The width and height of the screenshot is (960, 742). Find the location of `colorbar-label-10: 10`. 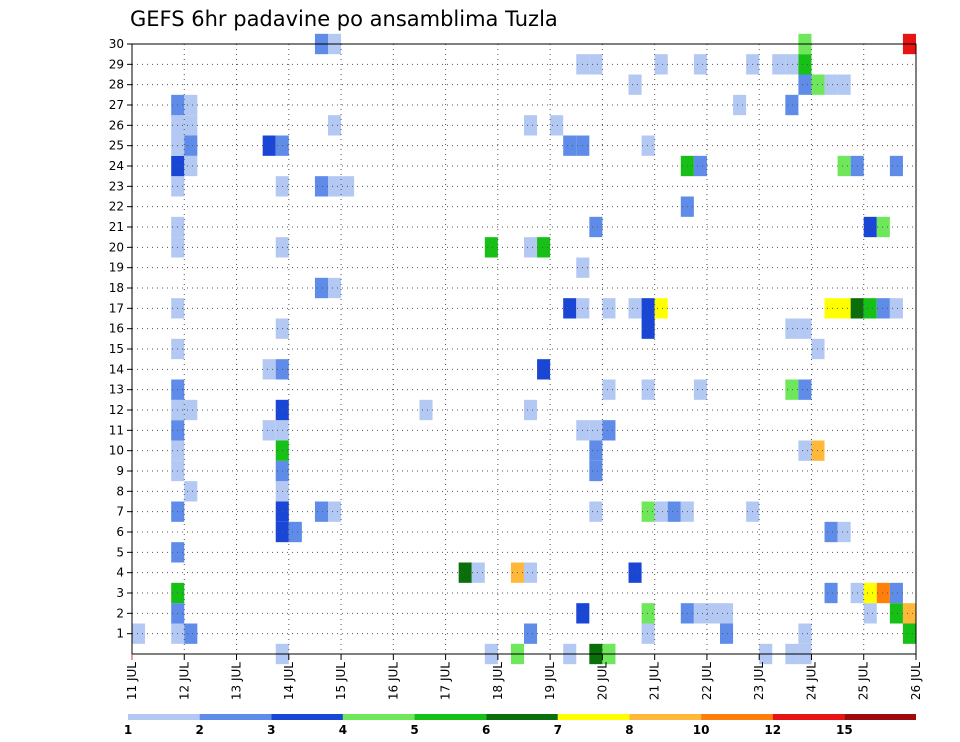

colorbar-label-10: 10 is located at coordinates (701, 730).